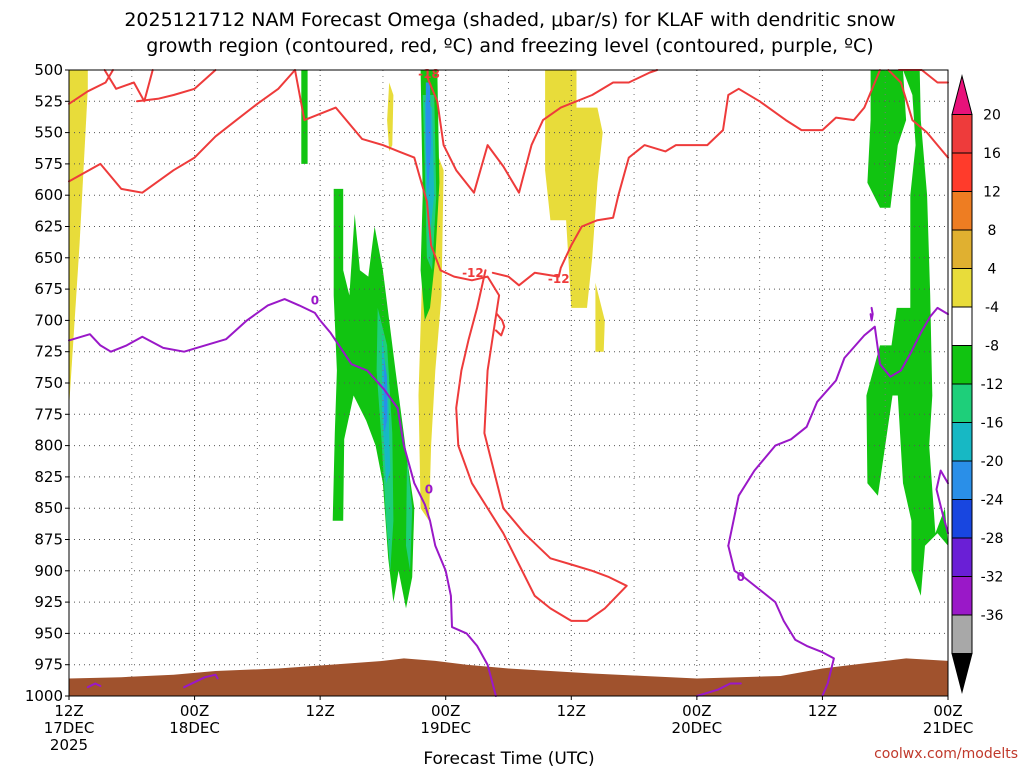 The height and width of the screenshot is (768, 1024). What do you see at coordinates (962, 673) in the screenshot?
I see `colorbar-cap-bottom` at bounding box center [962, 673].